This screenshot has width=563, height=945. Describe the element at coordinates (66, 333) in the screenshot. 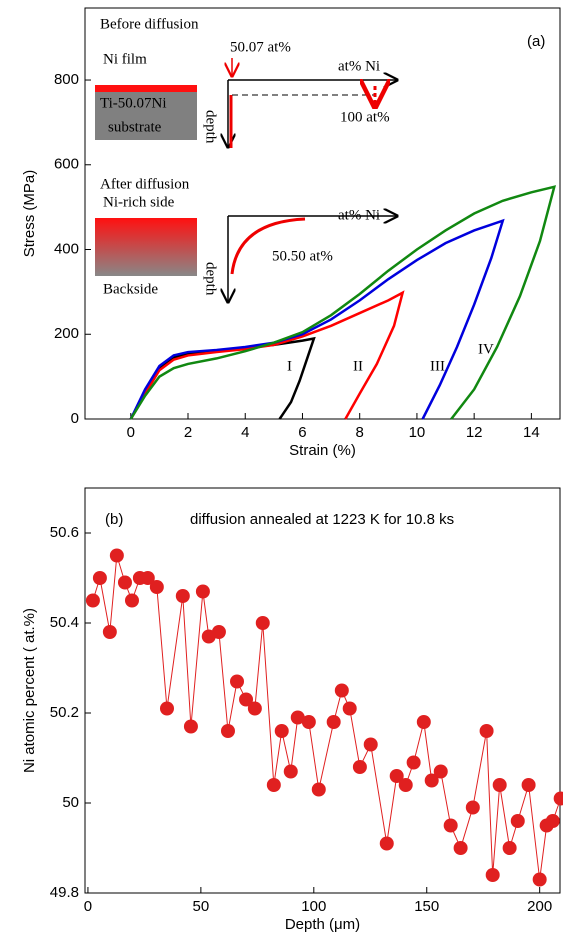

I see `y-tick-label: 200` at that location.